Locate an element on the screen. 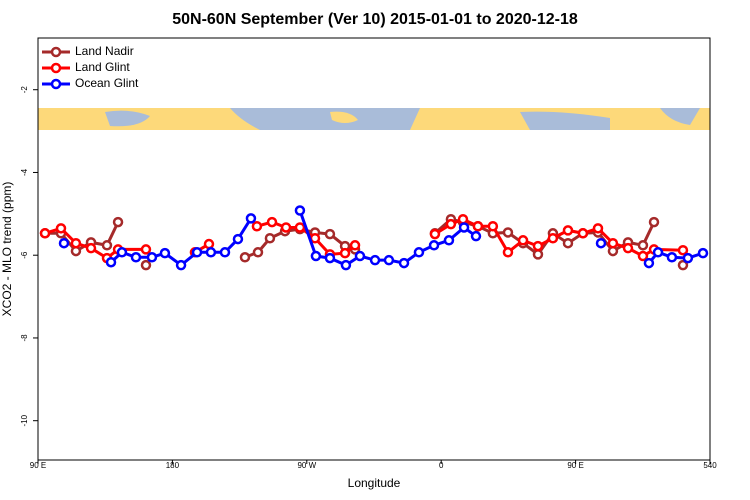  y-tick-label: -6 is located at coordinates (24, 255).